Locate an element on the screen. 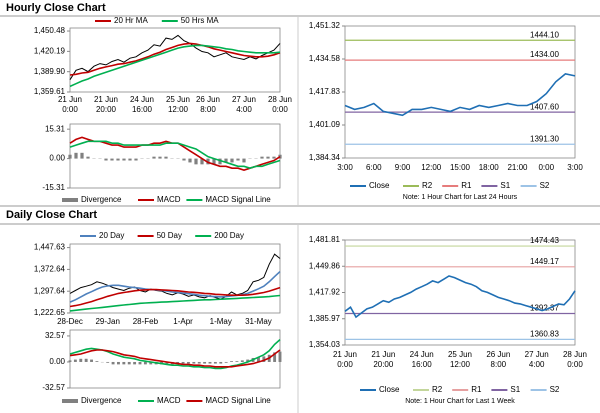 The height and width of the screenshot is (413, 600). y-tick-label: 1,359.61 is located at coordinates (50, 91).